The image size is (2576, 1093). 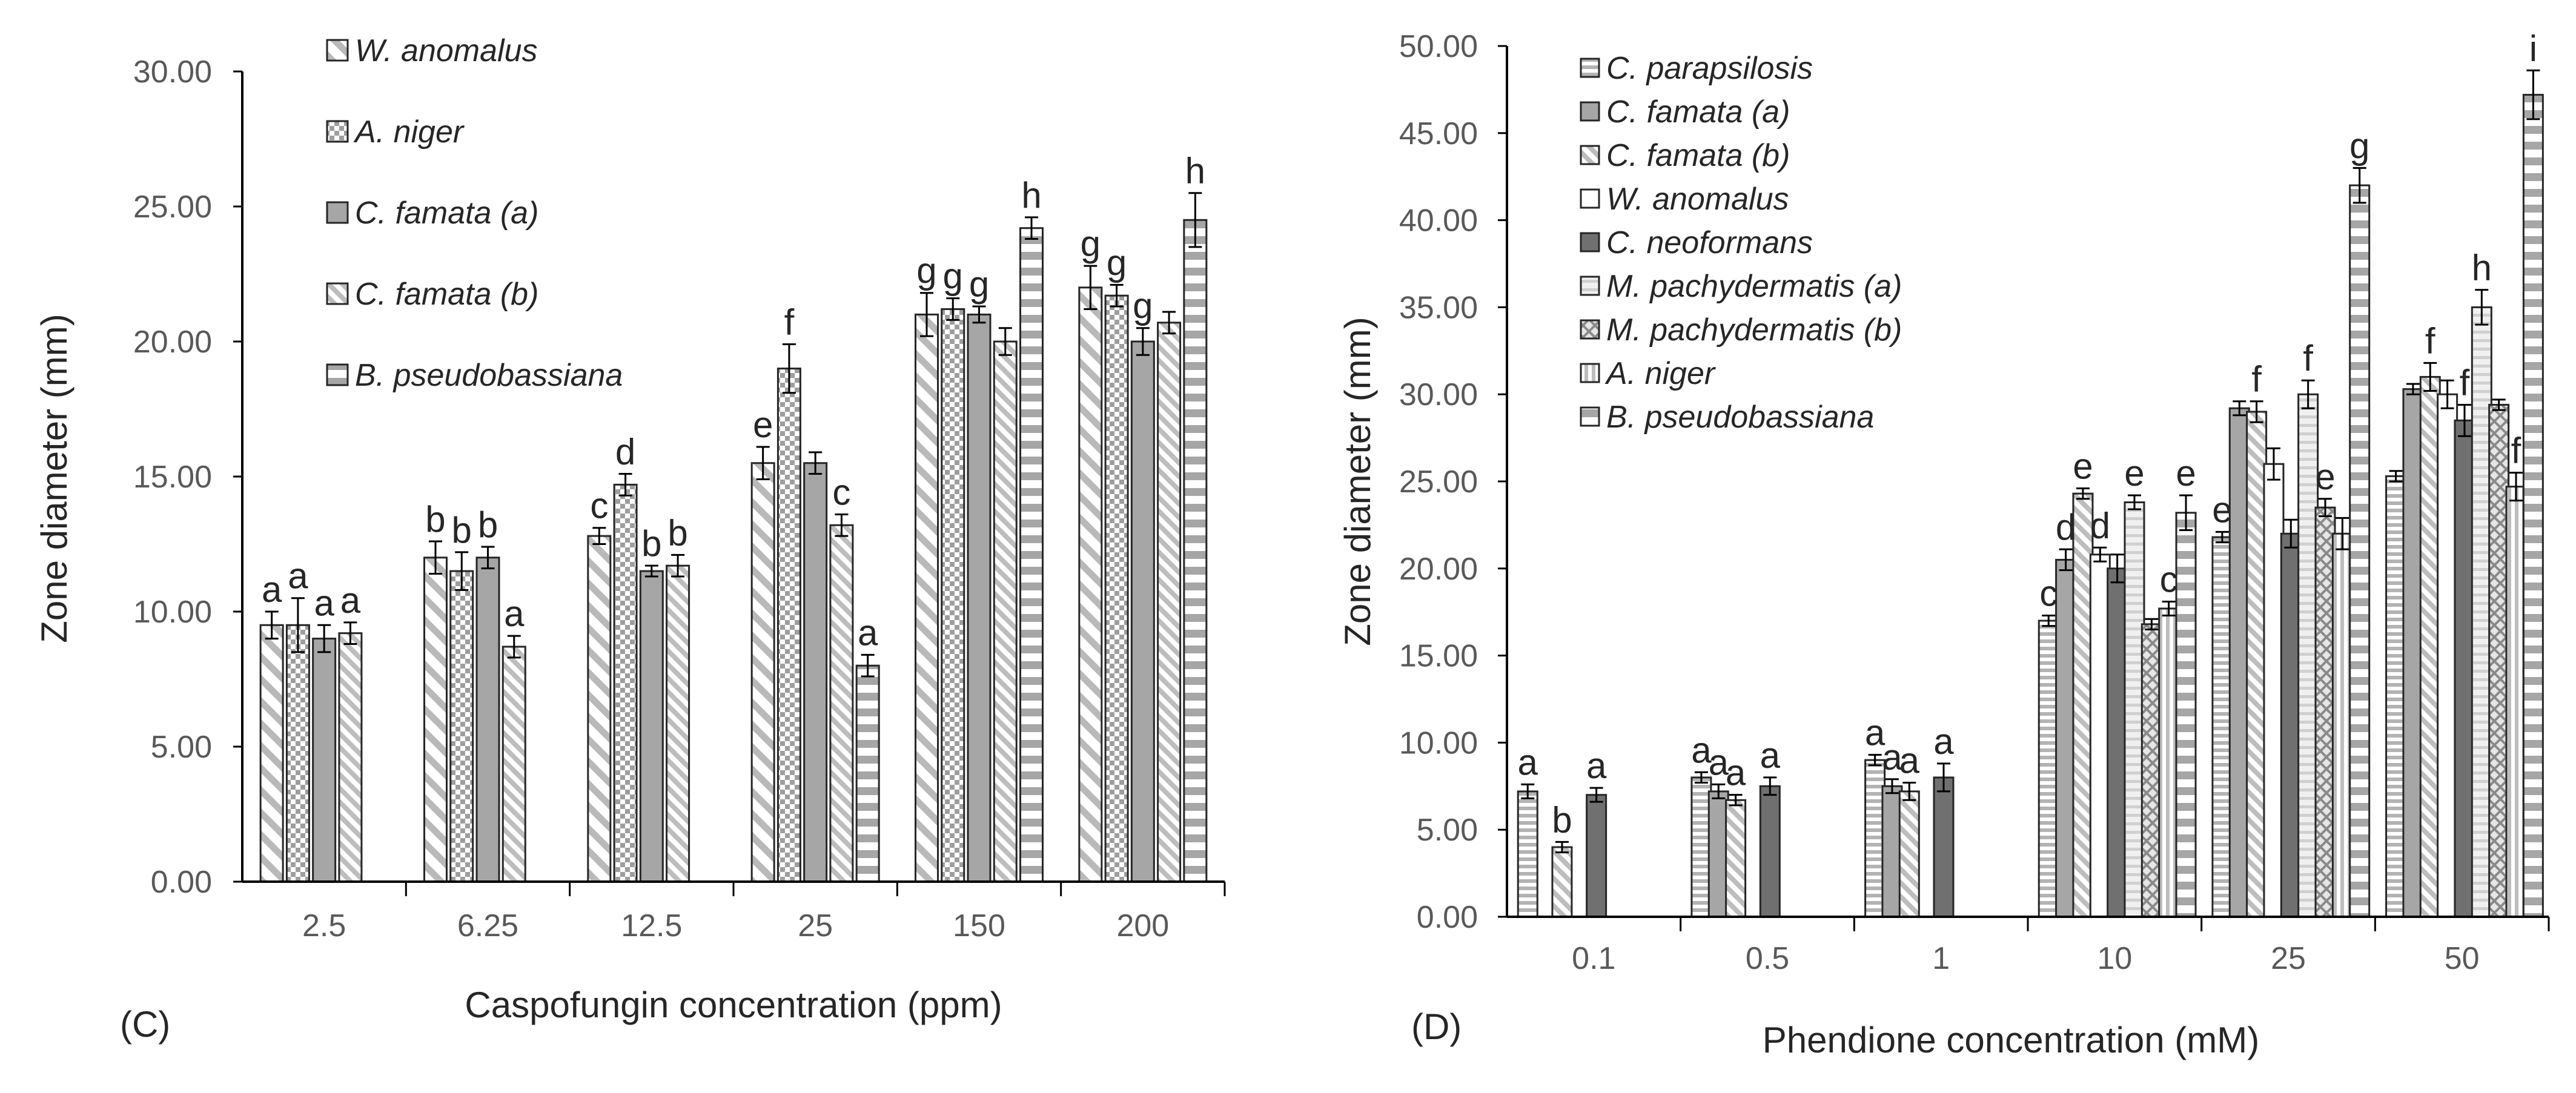 I want to click on x-tick-label: 12.5, so click(x=651, y=926).